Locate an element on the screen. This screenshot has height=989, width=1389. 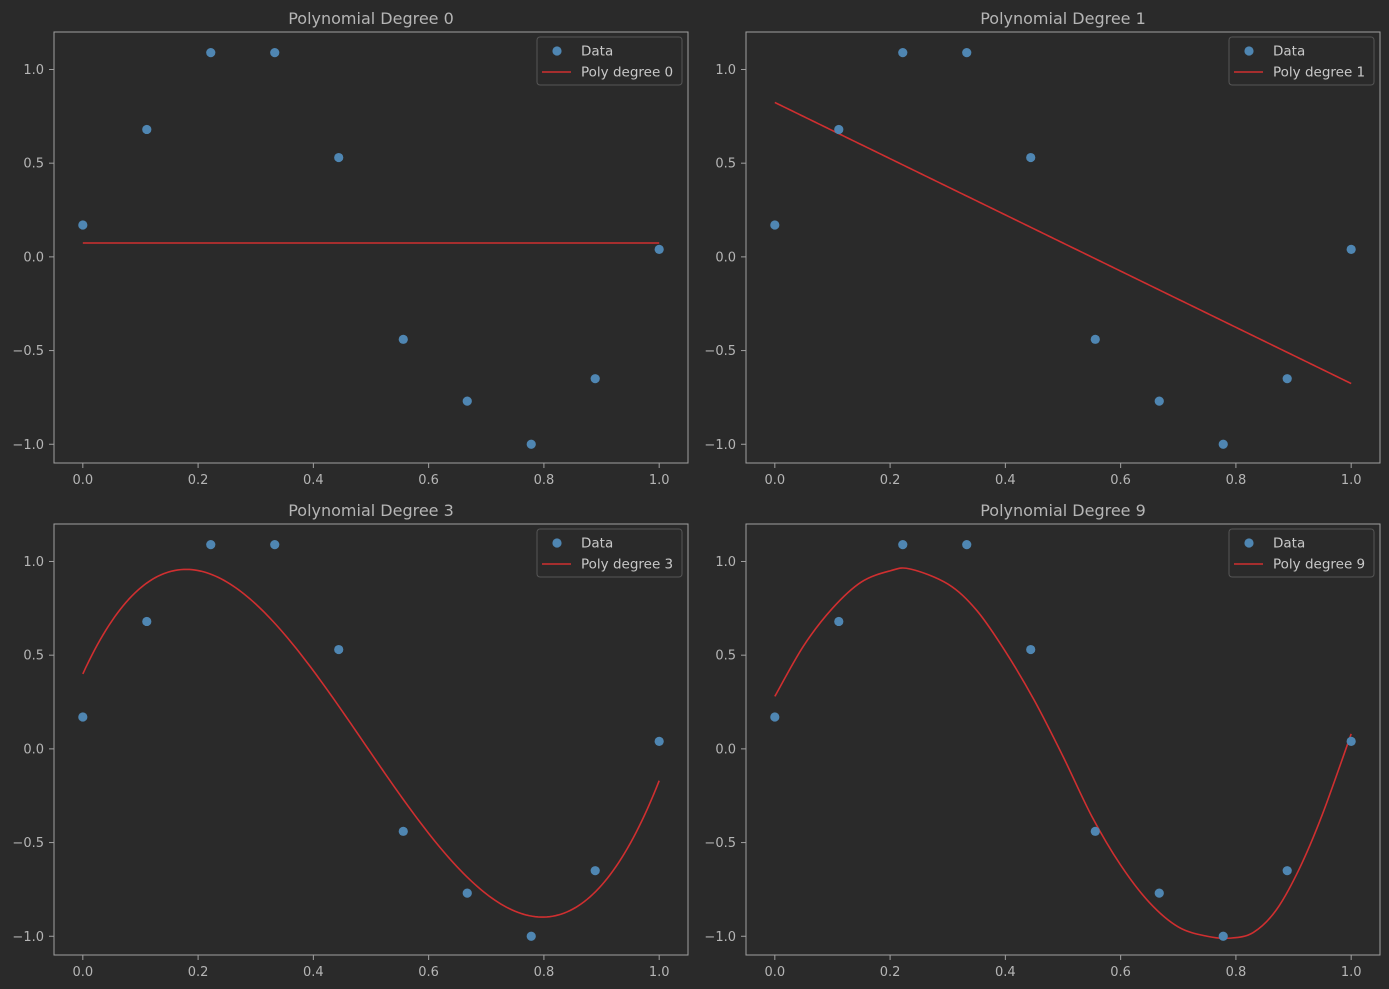
chart-title: Polynomial Degree 0 is located at coordinates (371, 18).